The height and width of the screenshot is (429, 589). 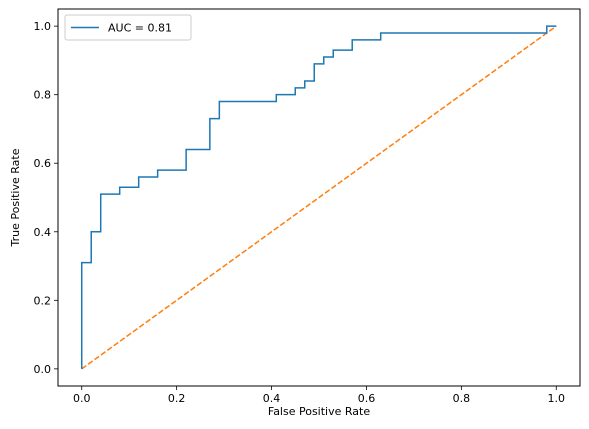 What do you see at coordinates (557, 398) in the screenshot?
I see `x-tick-label: 1.0` at bounding box center [557, 398].